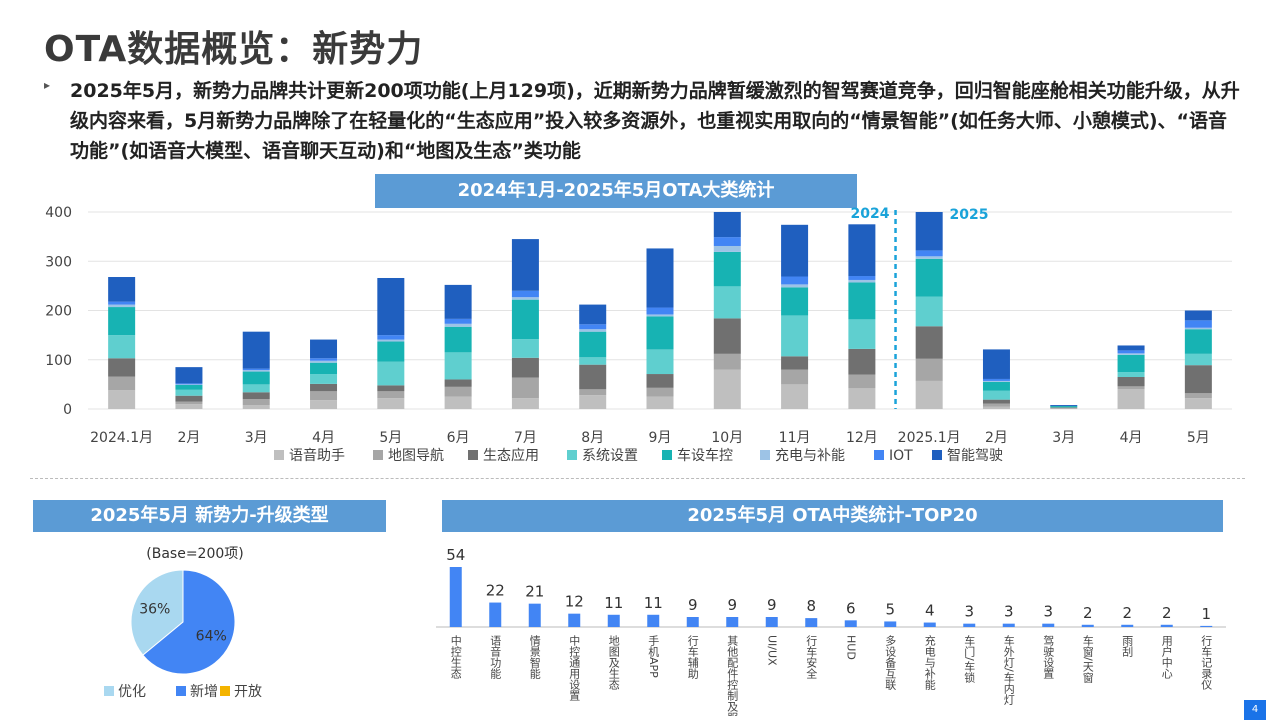  Describe the element at coordinates (613, 603) in the screenshot. I see `bar-value-label: 11` at that location.